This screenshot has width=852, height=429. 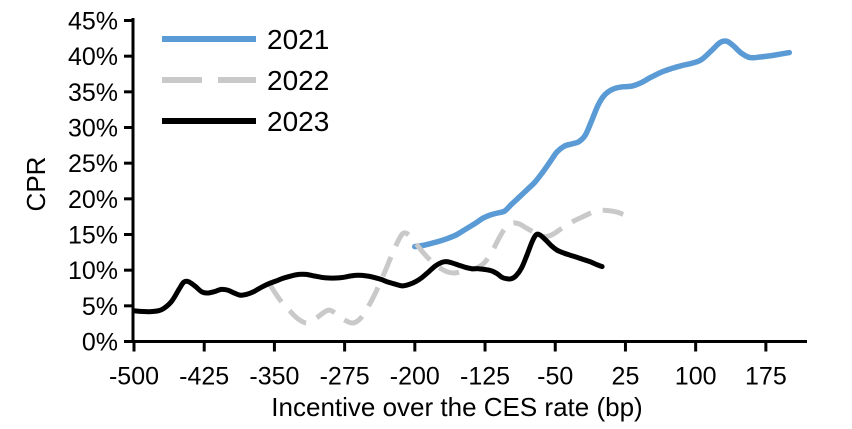 I want to click on x-tick-label: 175, so click(x=766, y=377).